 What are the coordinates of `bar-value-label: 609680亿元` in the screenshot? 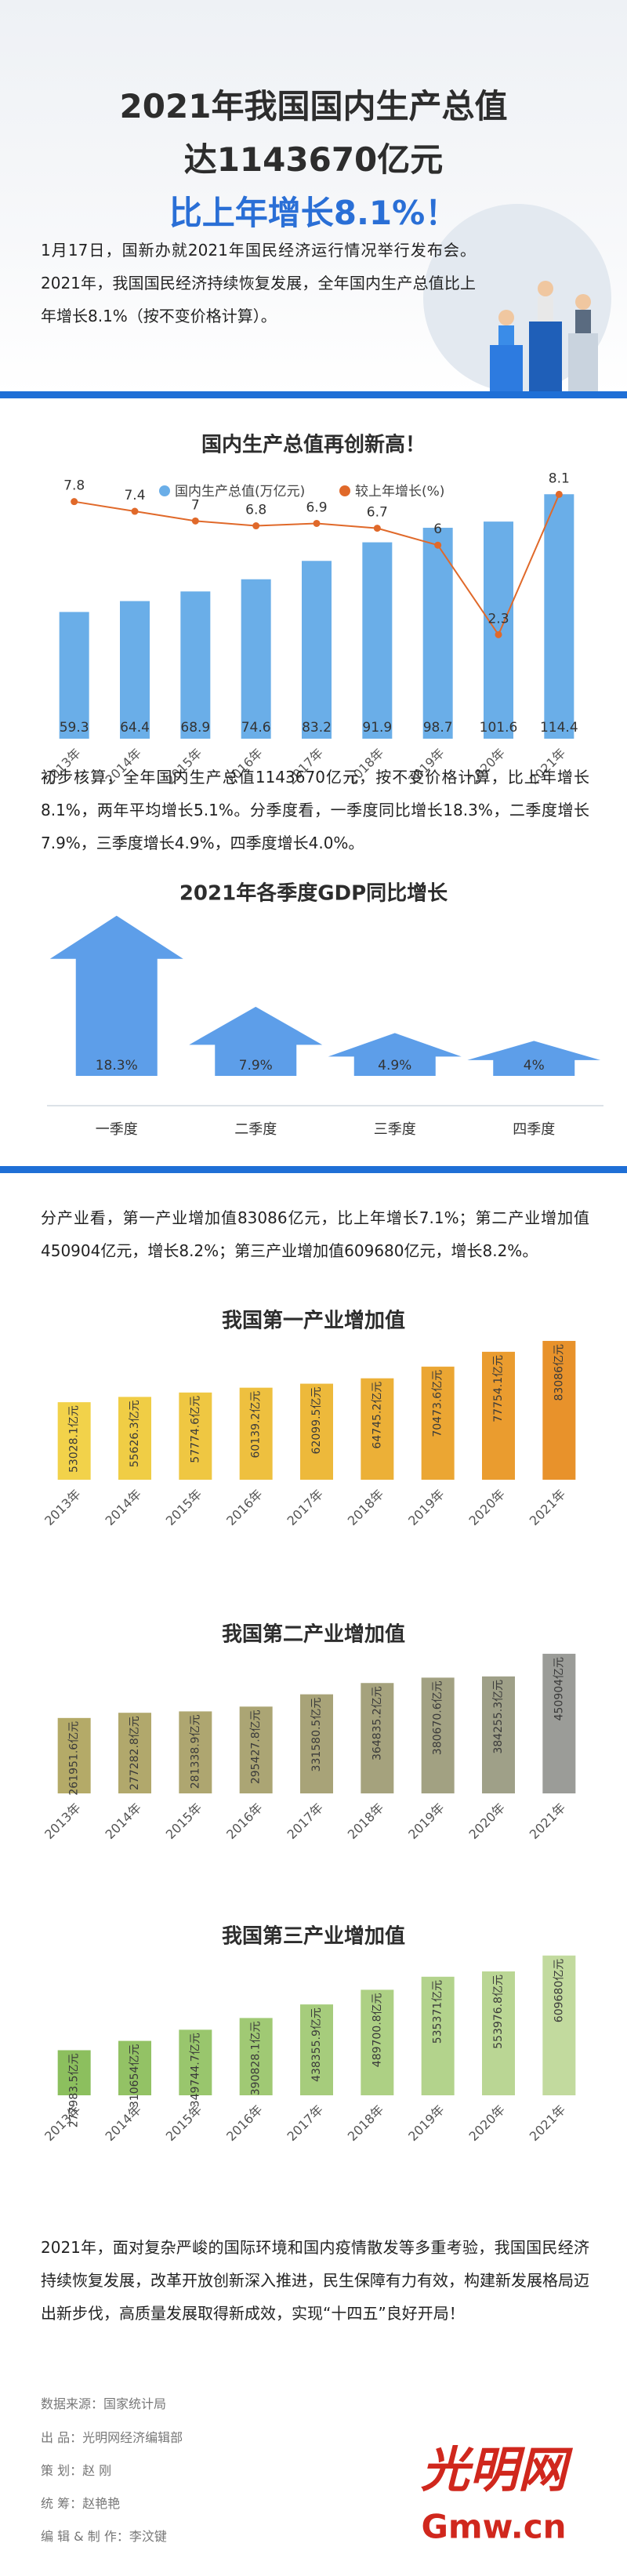 It's located at (559, 1990).